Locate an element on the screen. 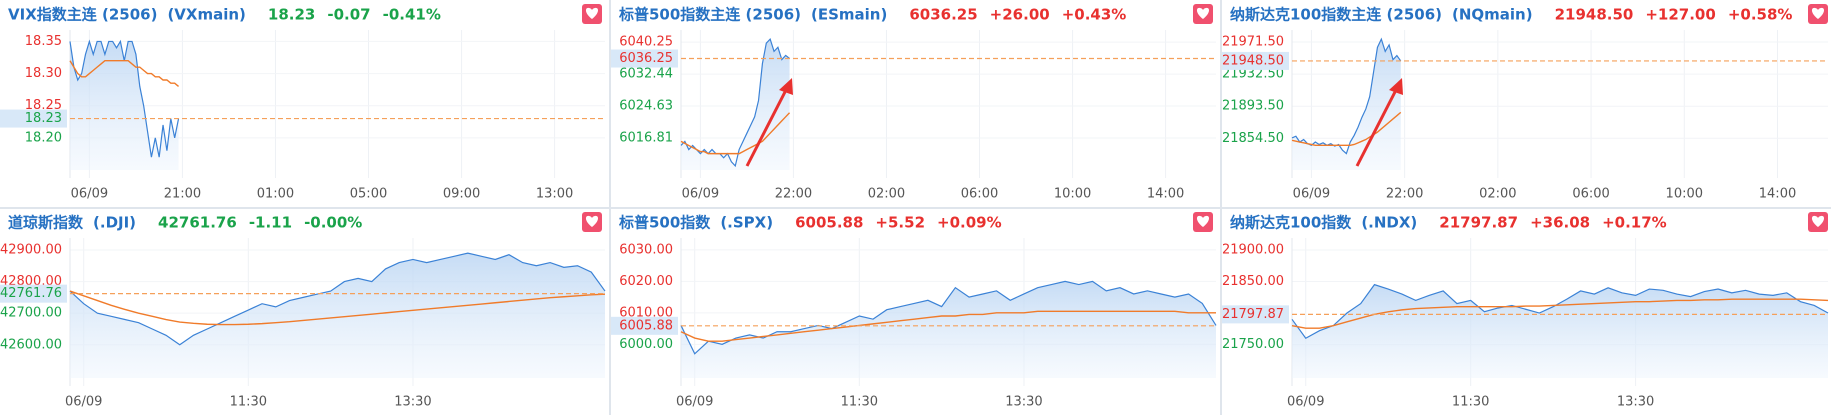 The width and height of the screenshot is (1831, 415). x-tick-label: 05:00 is located at coordinates (368, 194).